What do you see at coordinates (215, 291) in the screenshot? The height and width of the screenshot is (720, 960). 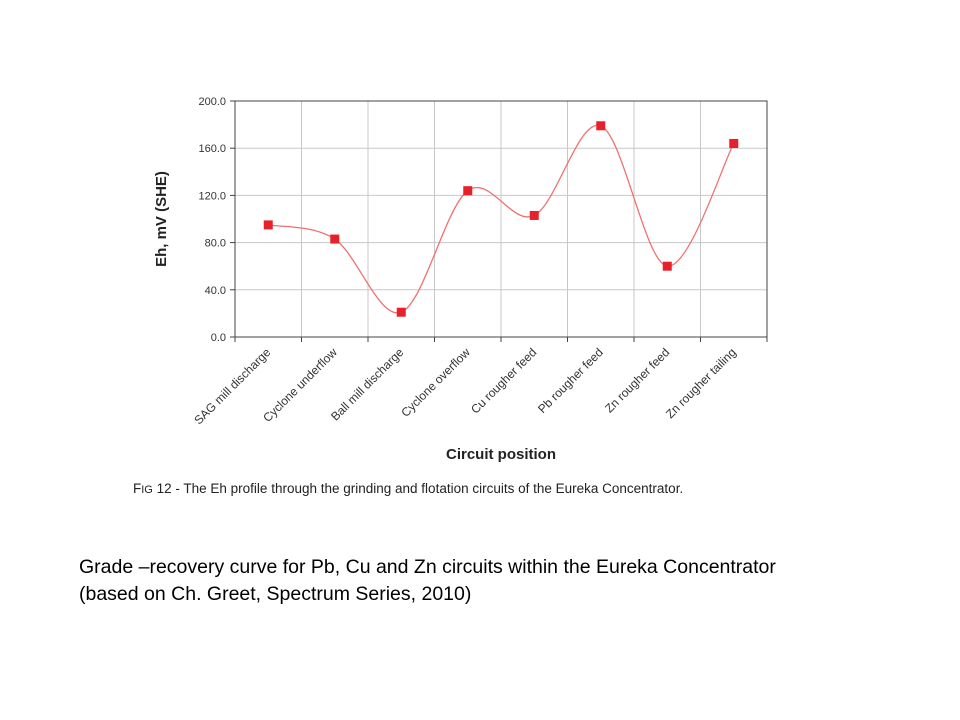 I see `y-tick-label: 40.0` at bounding box center [215, 291].